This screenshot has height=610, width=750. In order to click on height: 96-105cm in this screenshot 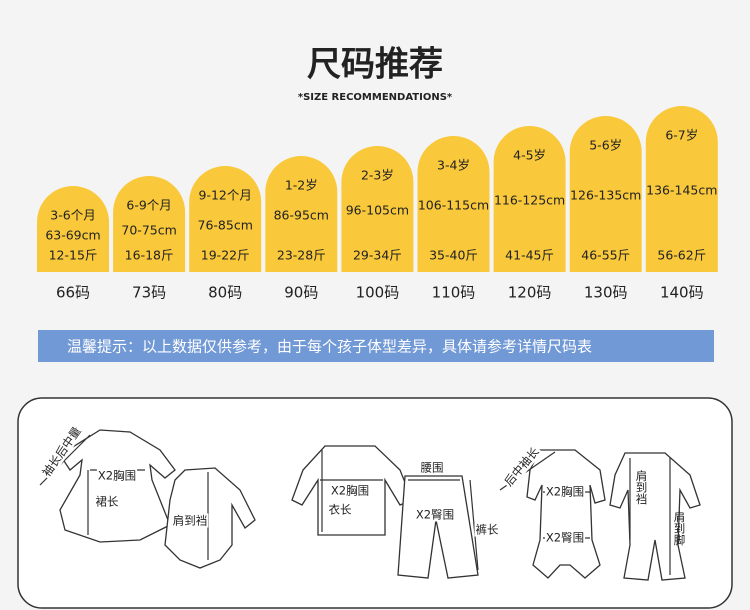, I will do `click(377, 210)`.